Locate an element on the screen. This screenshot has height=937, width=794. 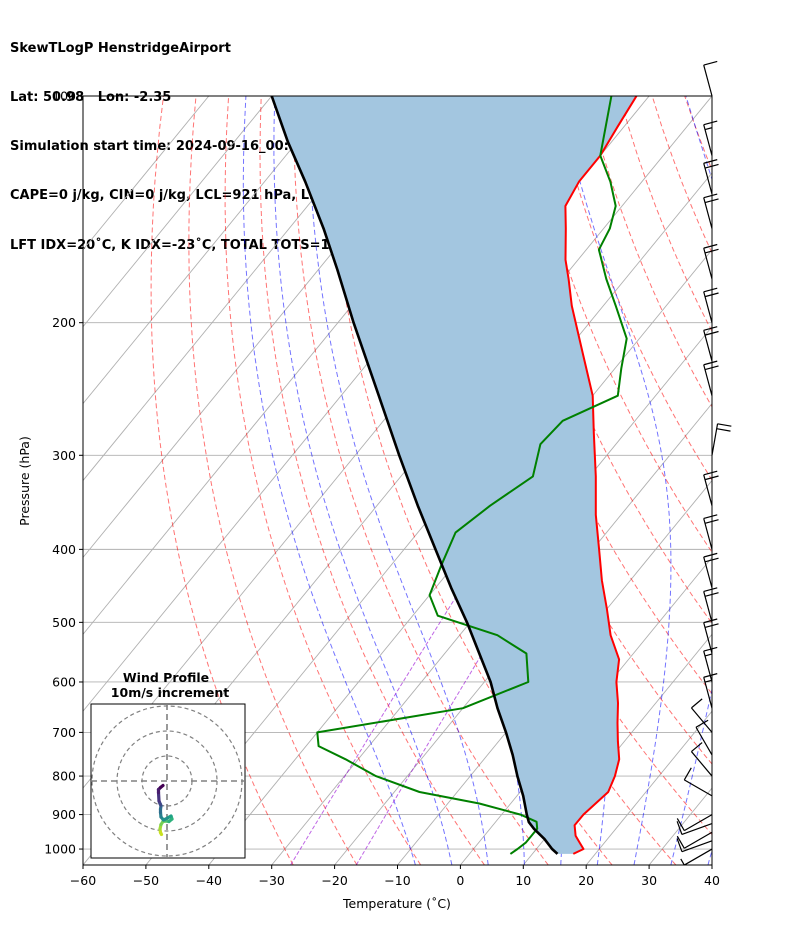
mixing-ratio-line is located at coordinates (386, 711).